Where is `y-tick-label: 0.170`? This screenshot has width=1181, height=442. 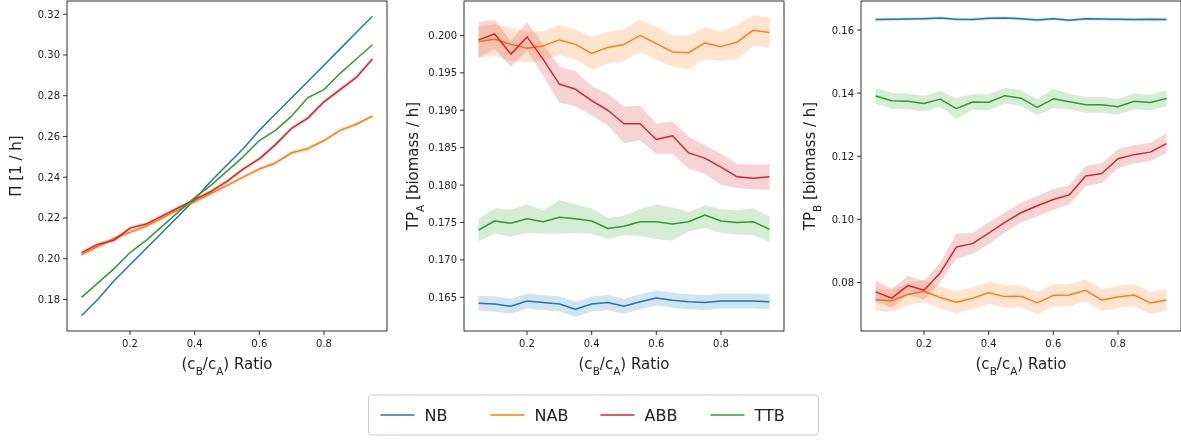 y-tick-label: 0.170 is located at coordinates (442, 260).